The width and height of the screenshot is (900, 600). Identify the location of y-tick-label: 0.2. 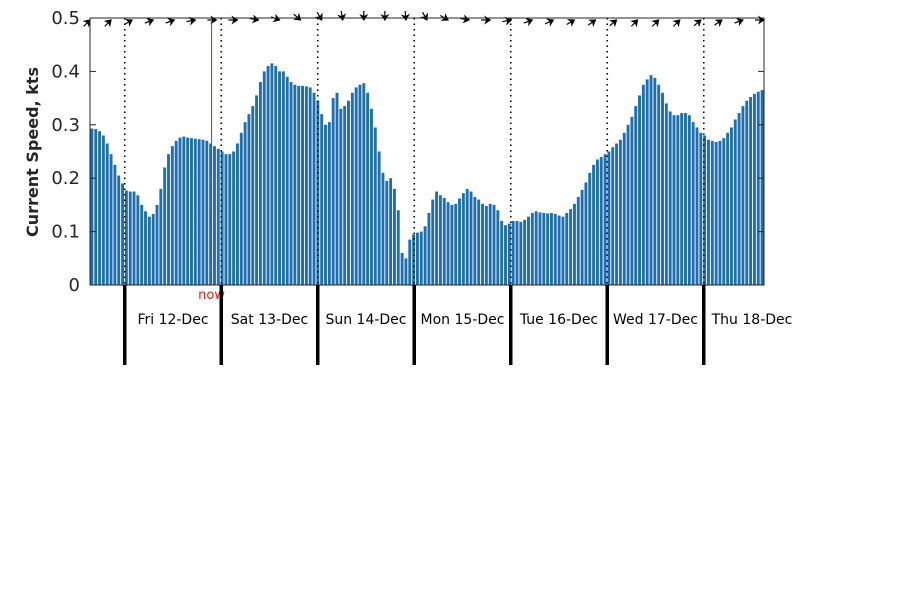
(65, 178).